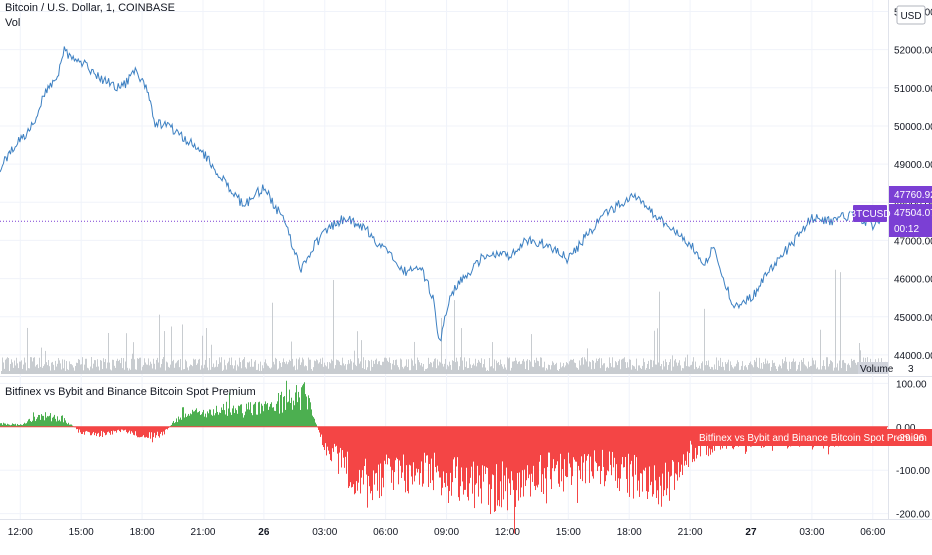  I want to click on premium-tick-label: -200.00, so click(913, 515).